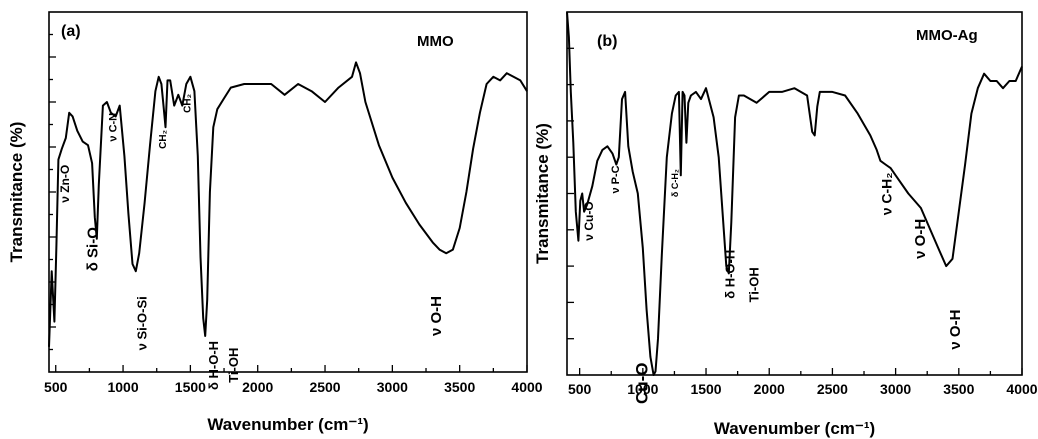 This screenshot has width=1038, height=439. What do you see at coordinates (887, 193) in the screenshot?
I see `band-annotation-b-6: ν C-H₂` at bounding box center [887, 193].